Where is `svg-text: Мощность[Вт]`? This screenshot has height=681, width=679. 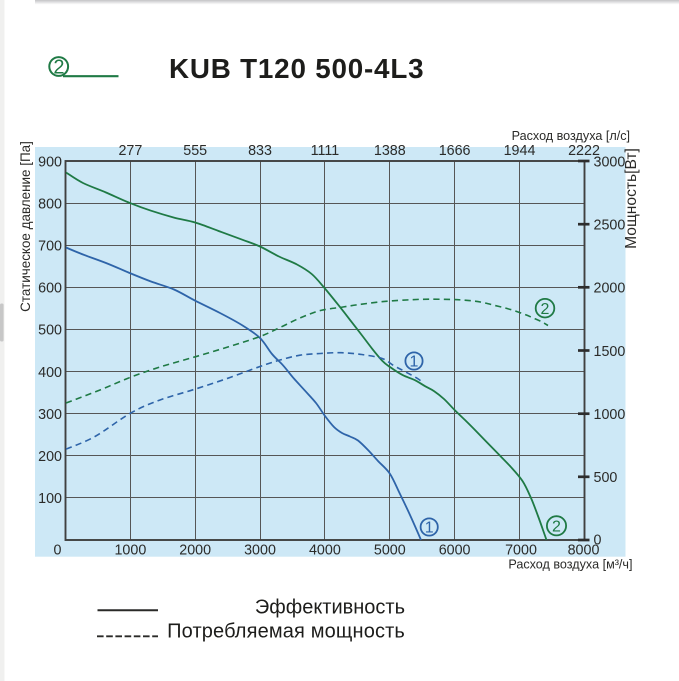
svg-text: Мощность[Вт] is located at coordinates (631, 198).